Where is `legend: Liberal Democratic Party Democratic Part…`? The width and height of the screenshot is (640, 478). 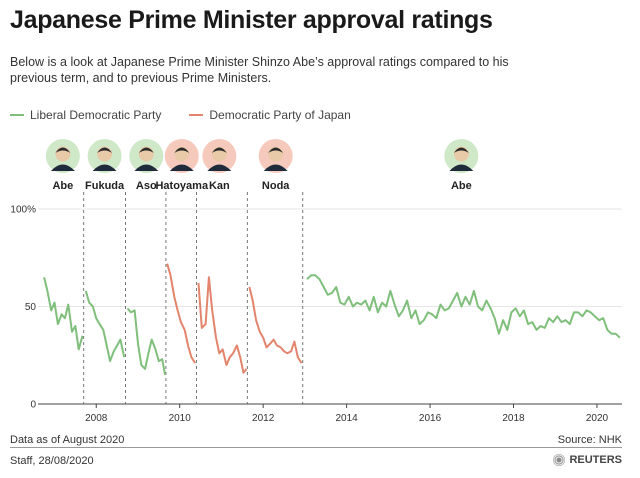
legend: Liberal Democratic Party Democratic Part… is located at coordinates (180, 115).